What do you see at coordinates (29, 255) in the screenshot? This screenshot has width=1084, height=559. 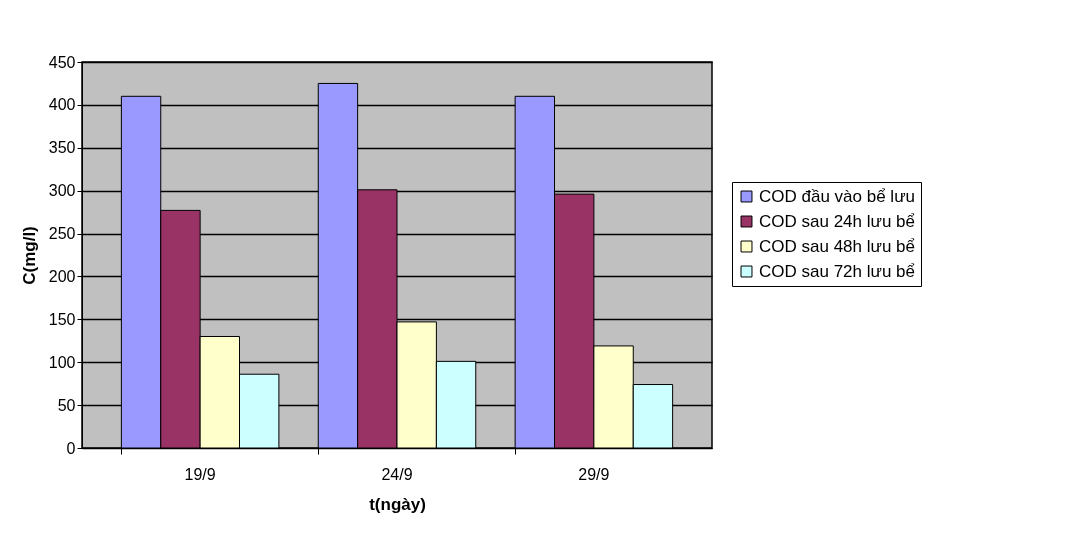 I see `y-axis-title: C(mg/l)` at bounding box center [29, 255].